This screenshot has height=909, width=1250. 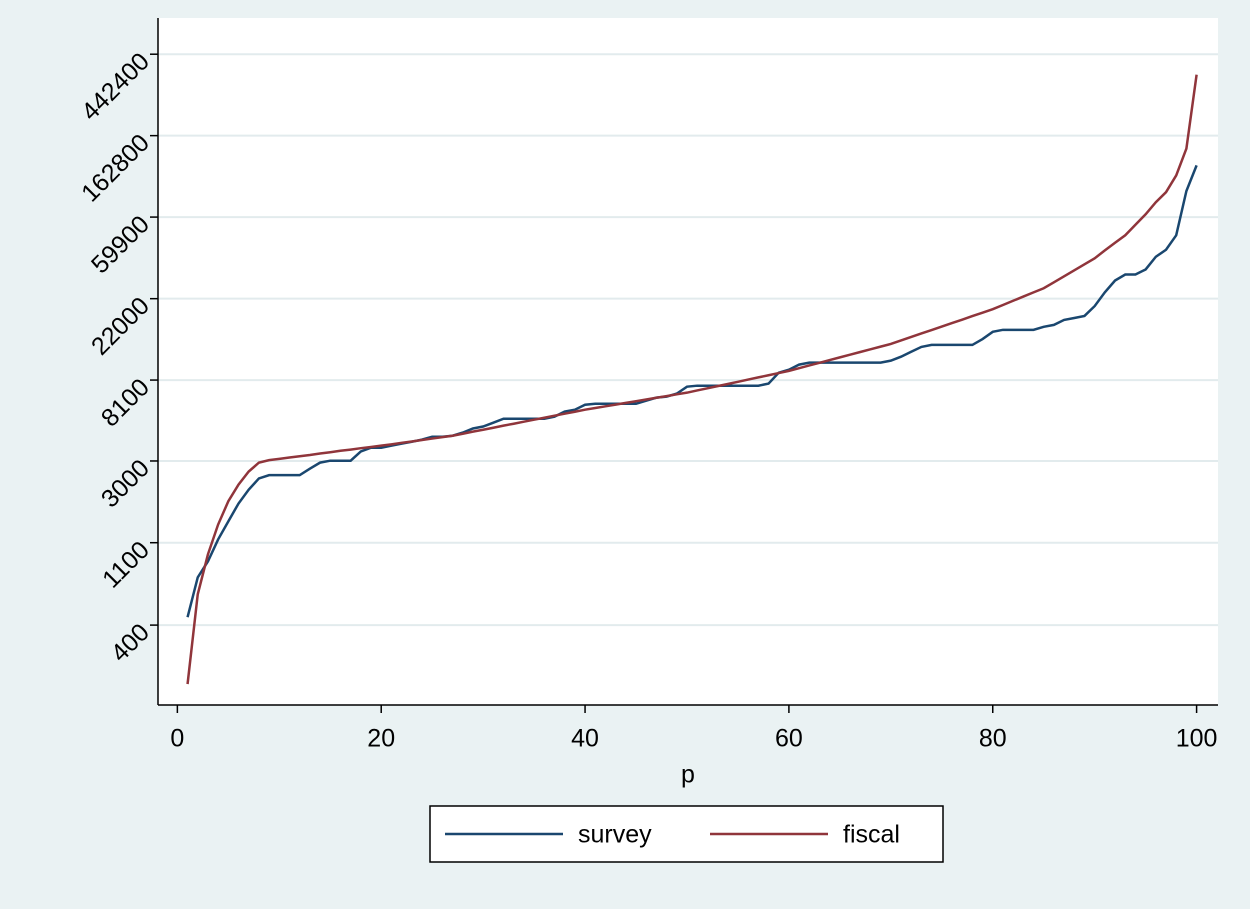 I want to click on legend-label: fiscal, so click(x=871, y=835).